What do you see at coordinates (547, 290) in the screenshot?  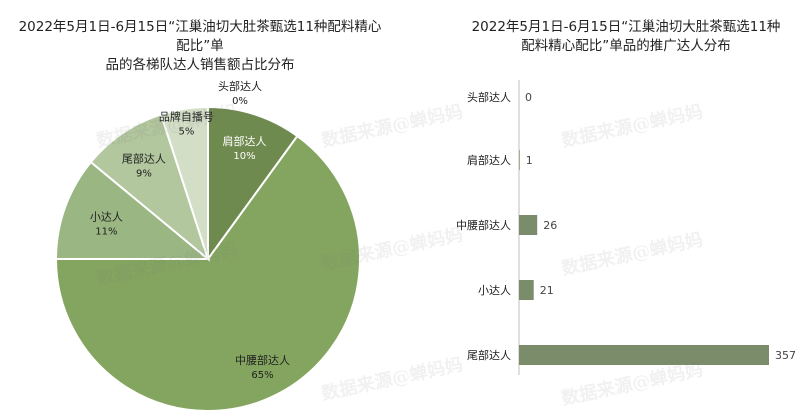 I see `bar-value-label: 21` at bounding box center [547, 290].